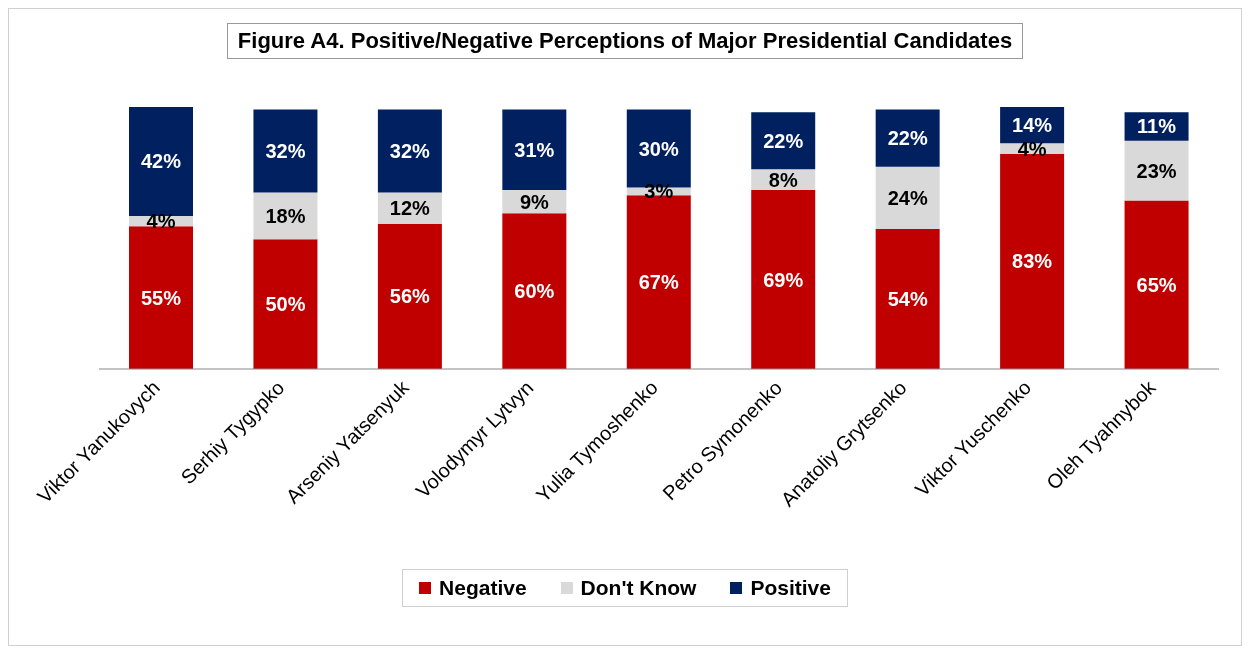 Image resolution: width=1250 pixels, height=655 pixels. Describe the element at coordinates (625, 41) in the screenshot. I see `chart-title: Figure A4. Positive/Negative Perceptions of Major Presidential Candidates` at that location.